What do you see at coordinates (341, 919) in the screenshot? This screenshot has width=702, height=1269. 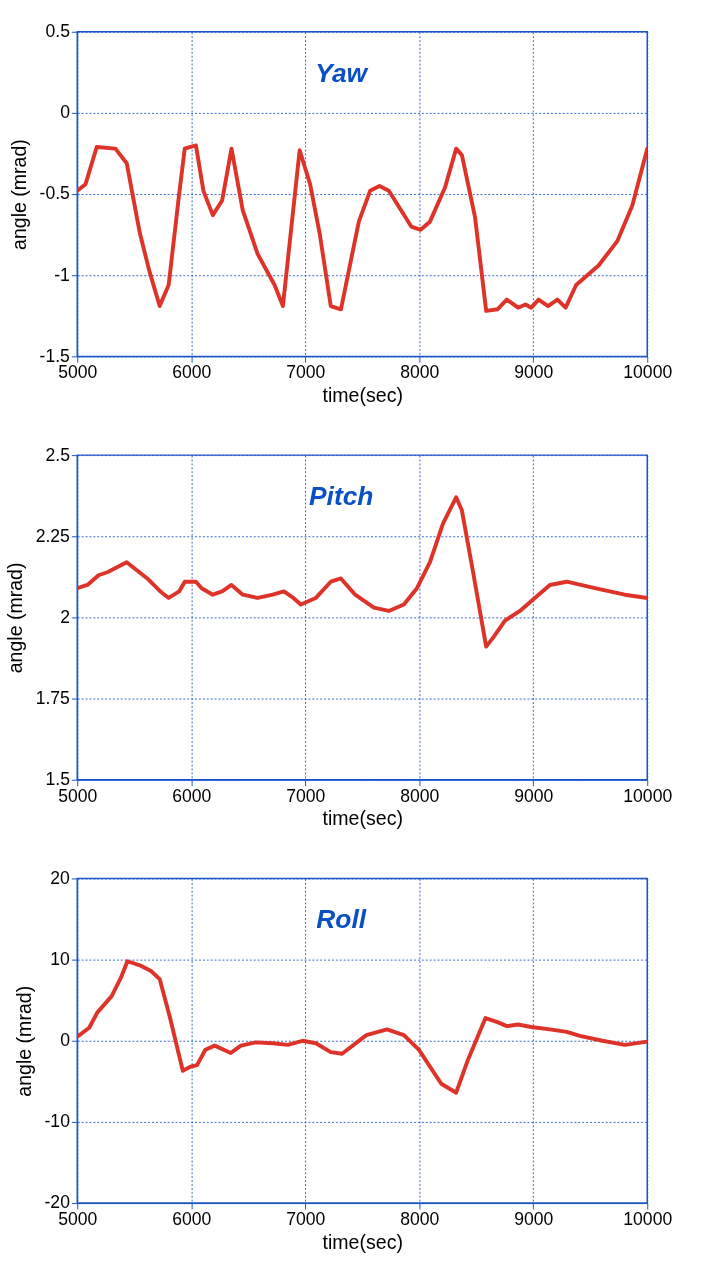 I see `text: Roll` at bounding box center [341, 919].